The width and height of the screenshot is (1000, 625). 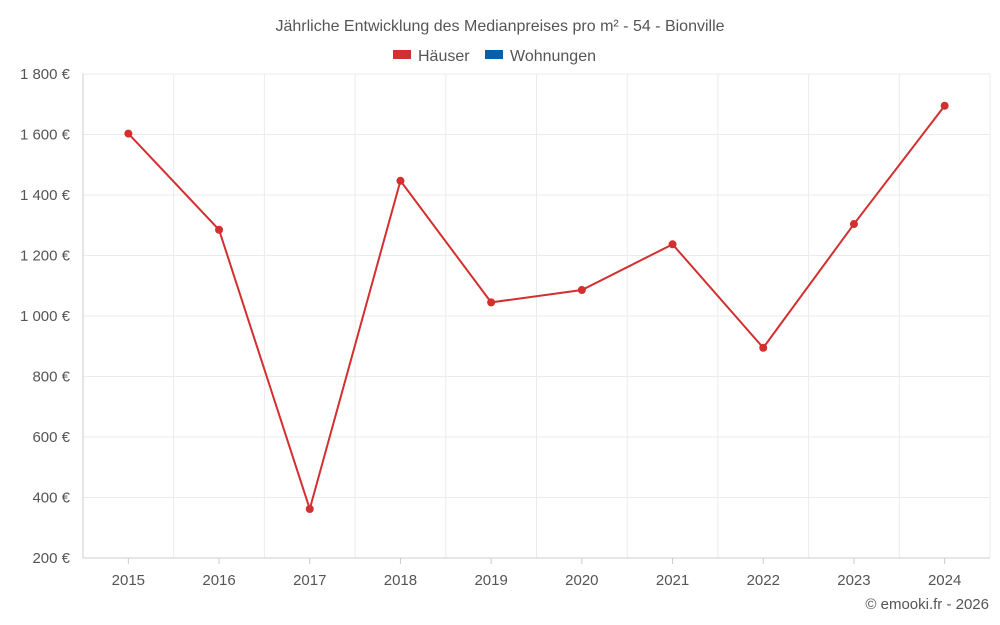 I want to click on data-point-2015, so click(x=128, y=133).